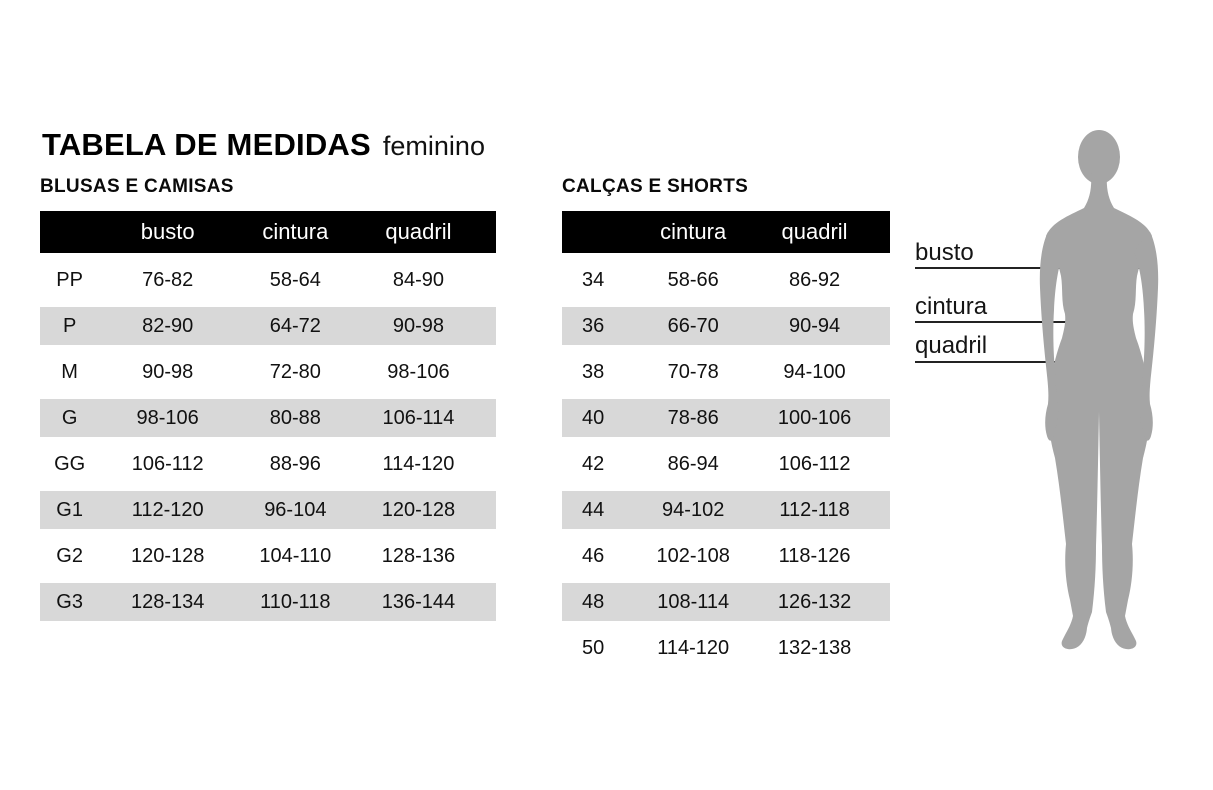 Image resolution: width=1213 pixels, height=790 pixels. What do you see at coordinates (726, 510) in the screenshot?
I see `table-row: 44 94-102 112-118` at bounding box center [726, 510].